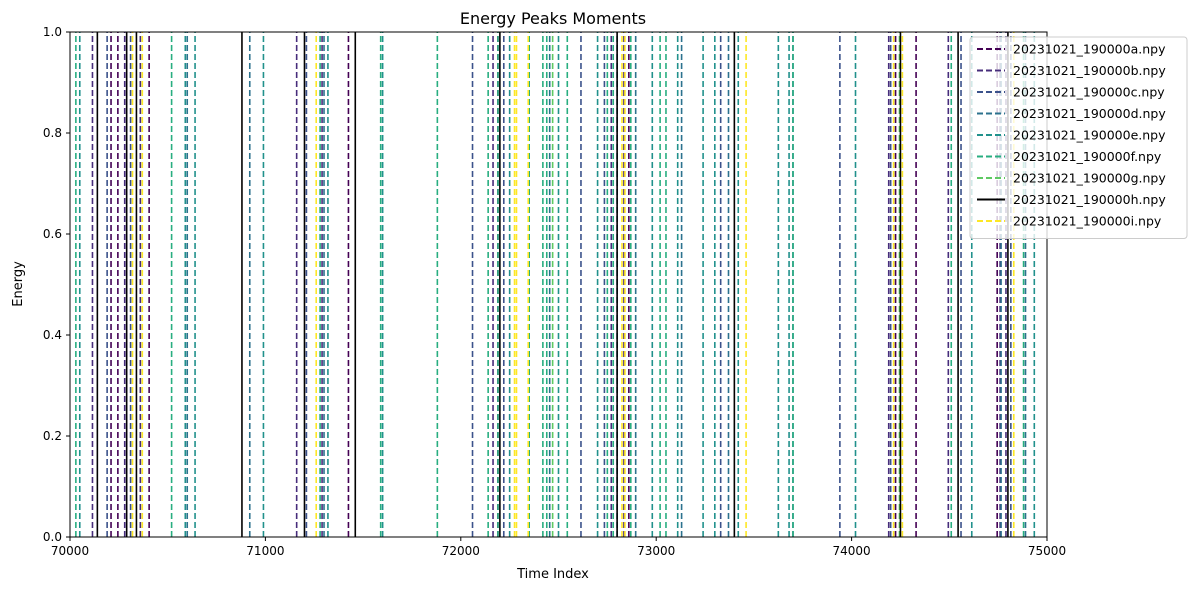 The image size is (1198, 594). I want to click on legend-label: 20231021_190000f.npy, so click(1087, 156).